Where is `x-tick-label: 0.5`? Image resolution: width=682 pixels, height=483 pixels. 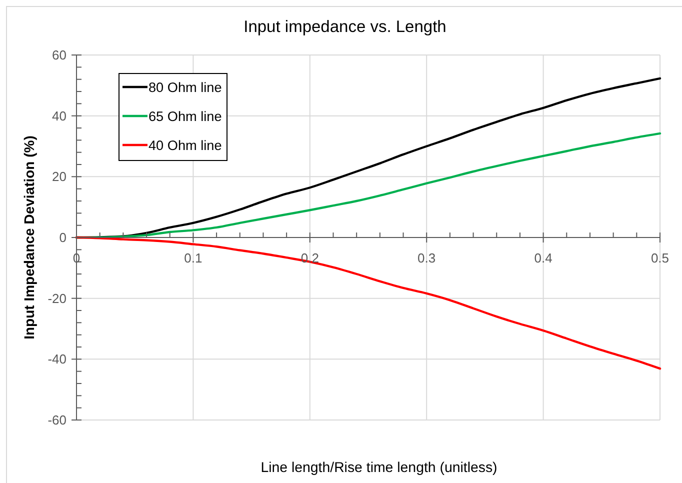
x-tick-label: 0.5 is located at coordinates (660, 258).